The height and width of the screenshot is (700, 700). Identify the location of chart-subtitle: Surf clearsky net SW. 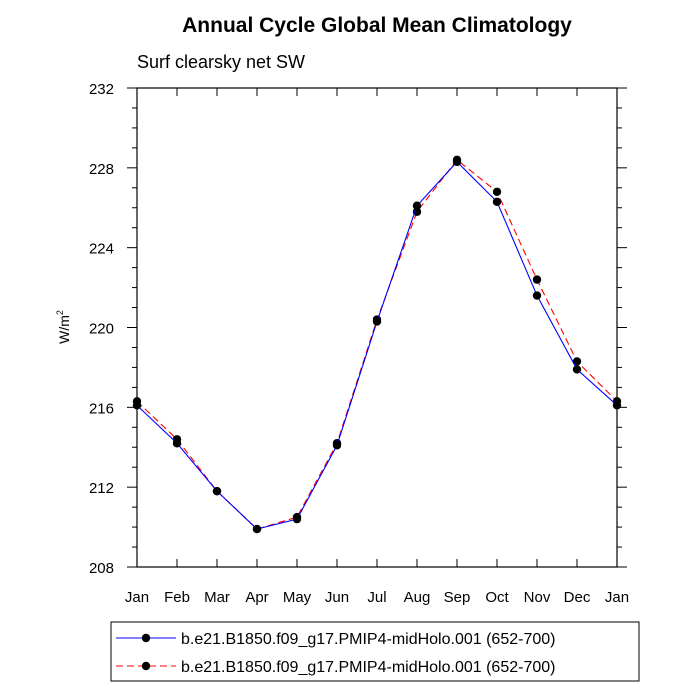
(221, 62).